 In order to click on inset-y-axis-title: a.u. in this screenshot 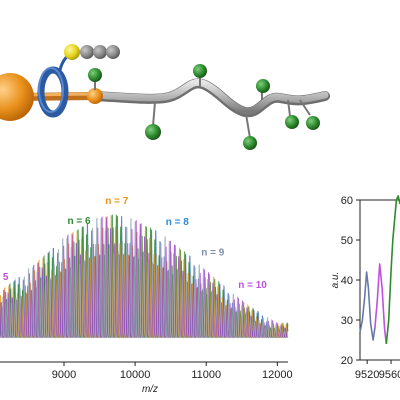, I will do `click(335, 280)`.